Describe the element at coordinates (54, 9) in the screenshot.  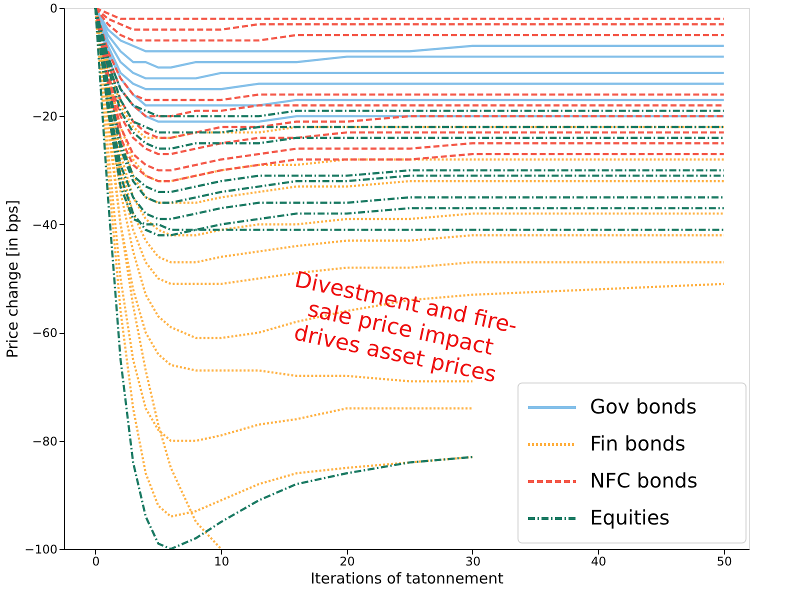
I see `y-tick-label: 0` at that location.